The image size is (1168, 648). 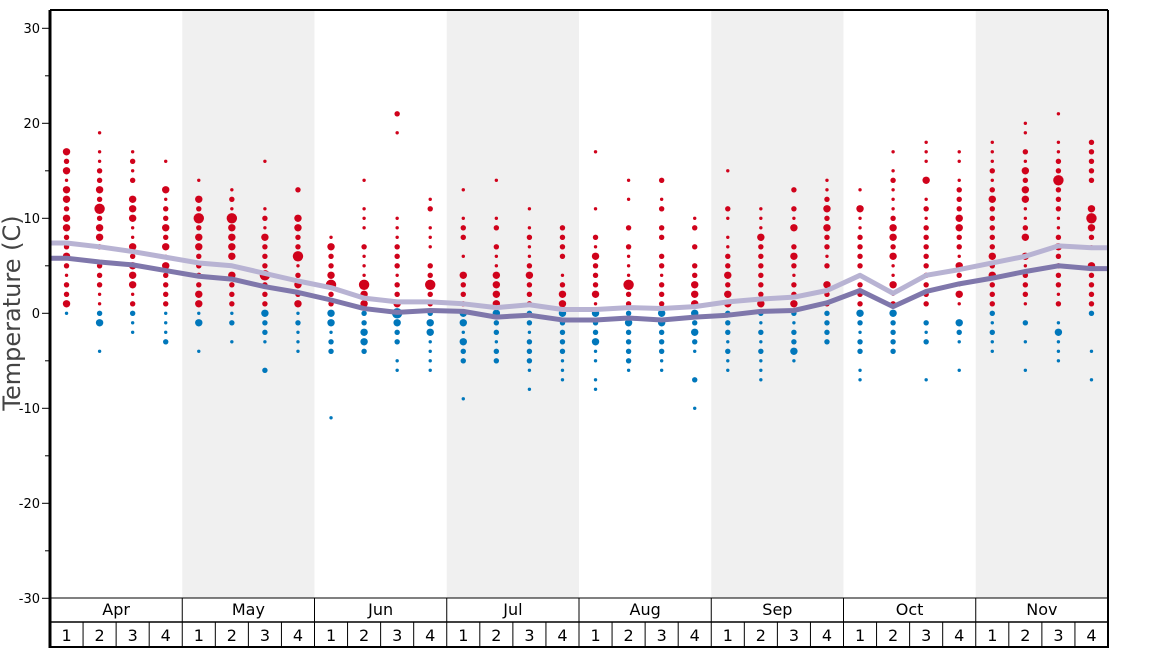 What do you see at coordinates (29, 409) in the screenshot?
I see `y-tick-label: -10` at bounding box center [29, 409].